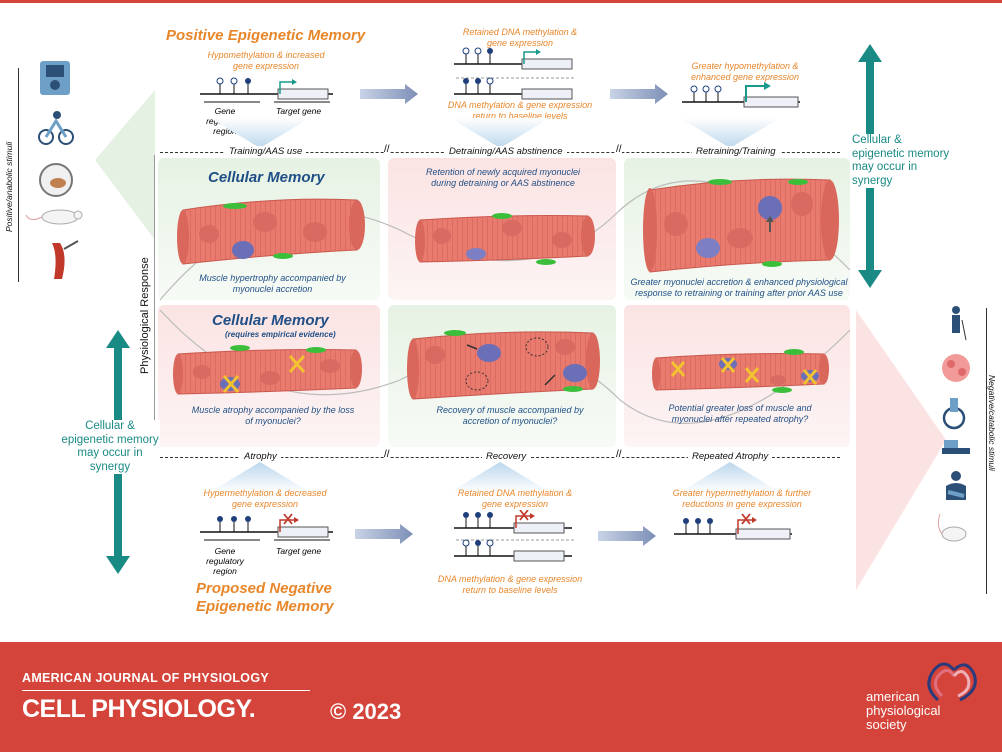 Image resolution: width=1002 pixels, height=752 pixels. What do you see at coordinates (619, 149) in the screenshot?
I see `top-break-mark-2: //` at bounding box center [619, 149].